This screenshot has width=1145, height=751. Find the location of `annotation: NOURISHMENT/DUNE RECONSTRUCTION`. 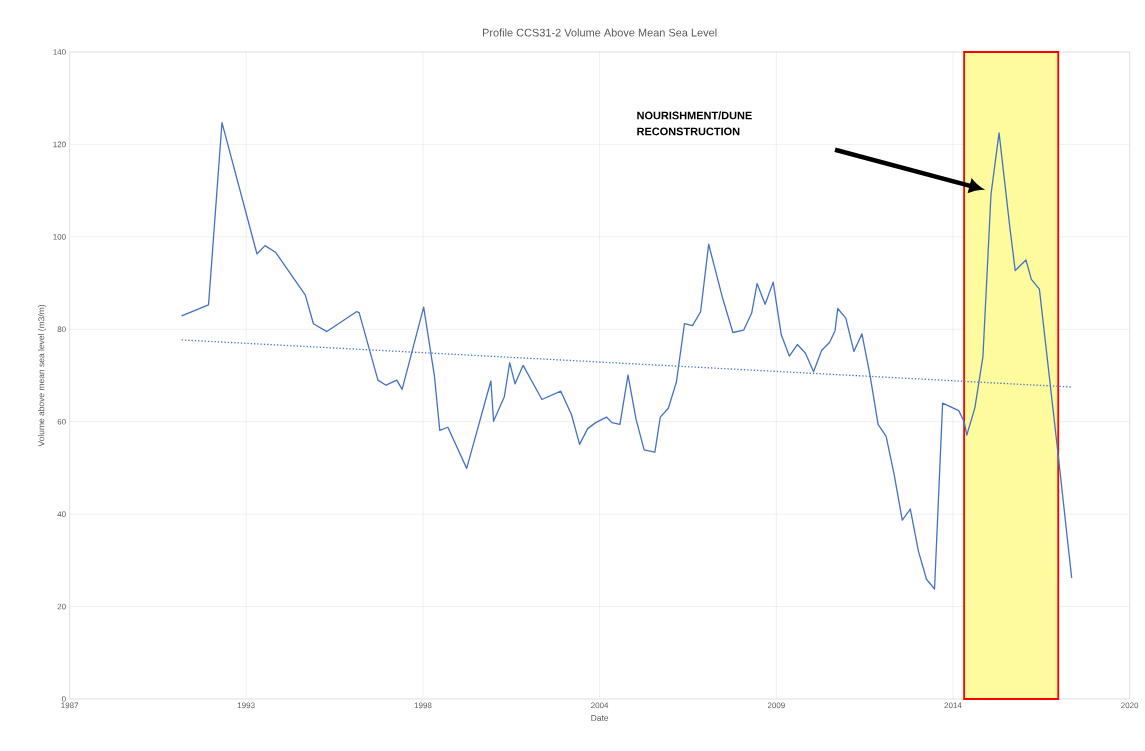

annotation: NOURISHMENT/DUNE RECONSTRUCTION is located at coordinates (694, 123).